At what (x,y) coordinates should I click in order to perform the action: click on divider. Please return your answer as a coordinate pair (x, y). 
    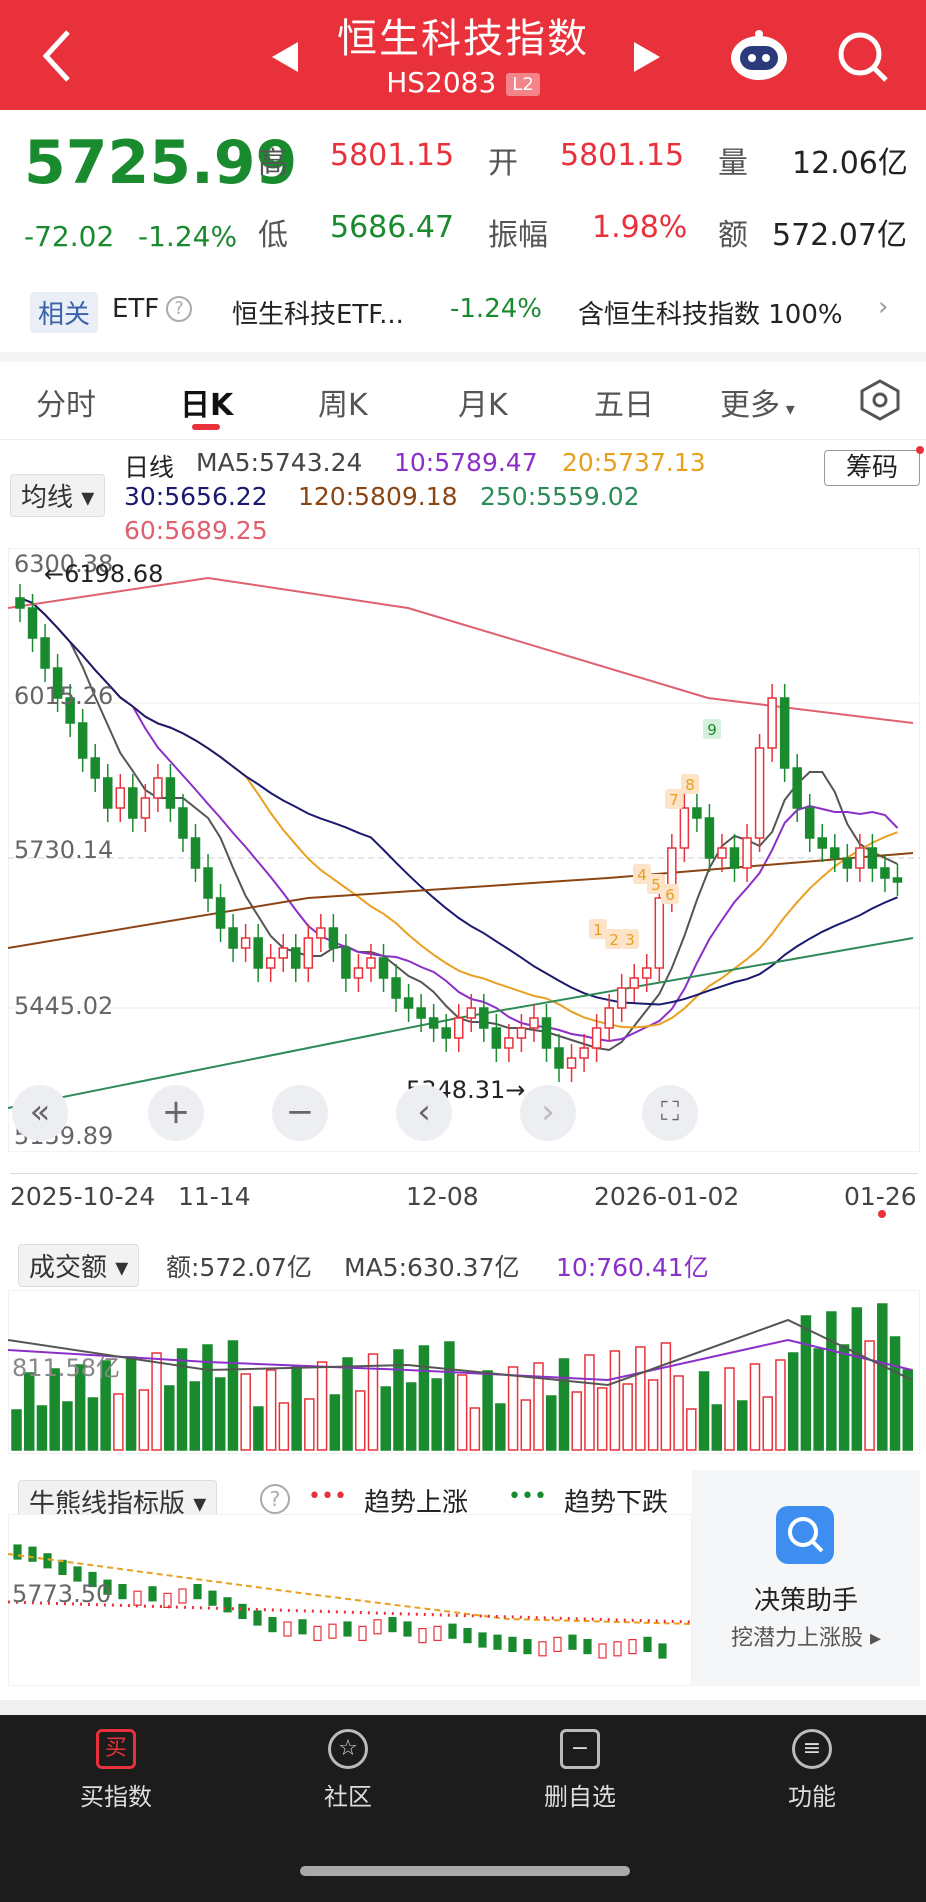
    Looking at the image, I should click on (463, 357).